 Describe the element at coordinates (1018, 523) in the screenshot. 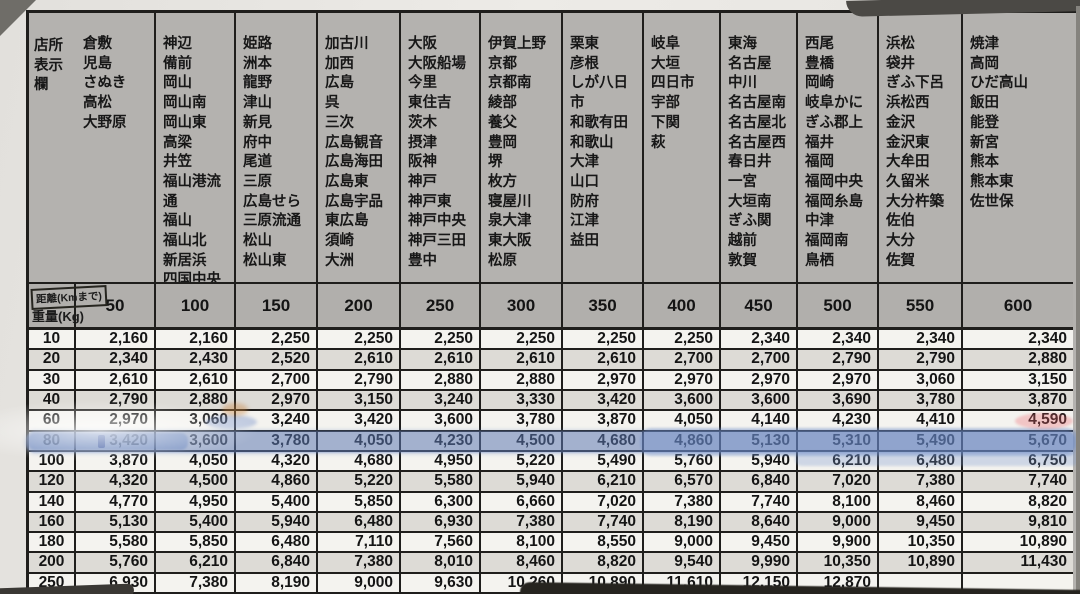

I see `rate-cell: 9,810` at that location.